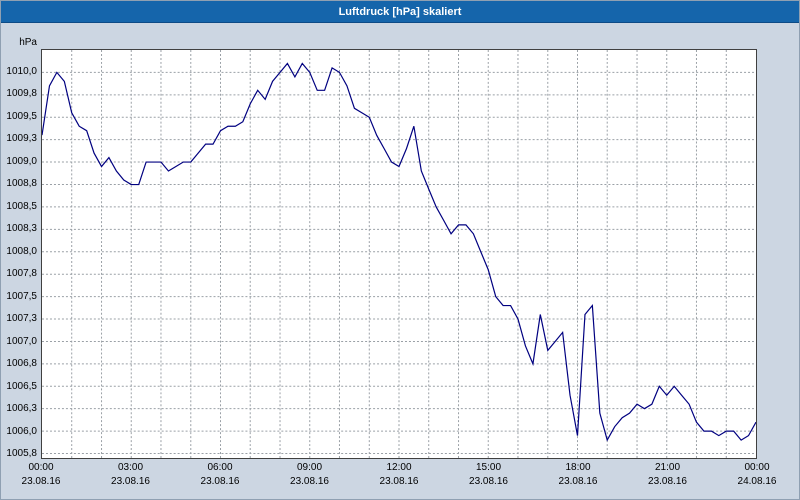 The width and height of the screenshot is (800, 500). What do you see at coordinates (21, 251) in the screenshot?
I see `y-tick-label: 1008,0` at bounding box center [21, 251].